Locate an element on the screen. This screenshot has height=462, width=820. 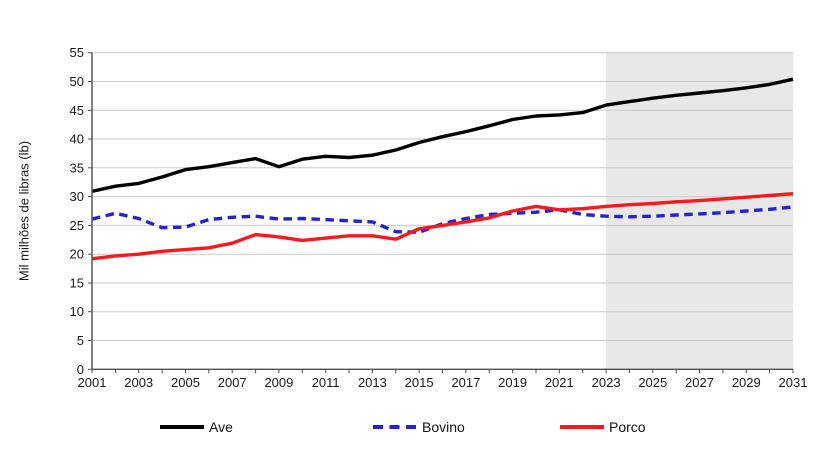
svg-text: 2007 is located at coordinates (232, 382).